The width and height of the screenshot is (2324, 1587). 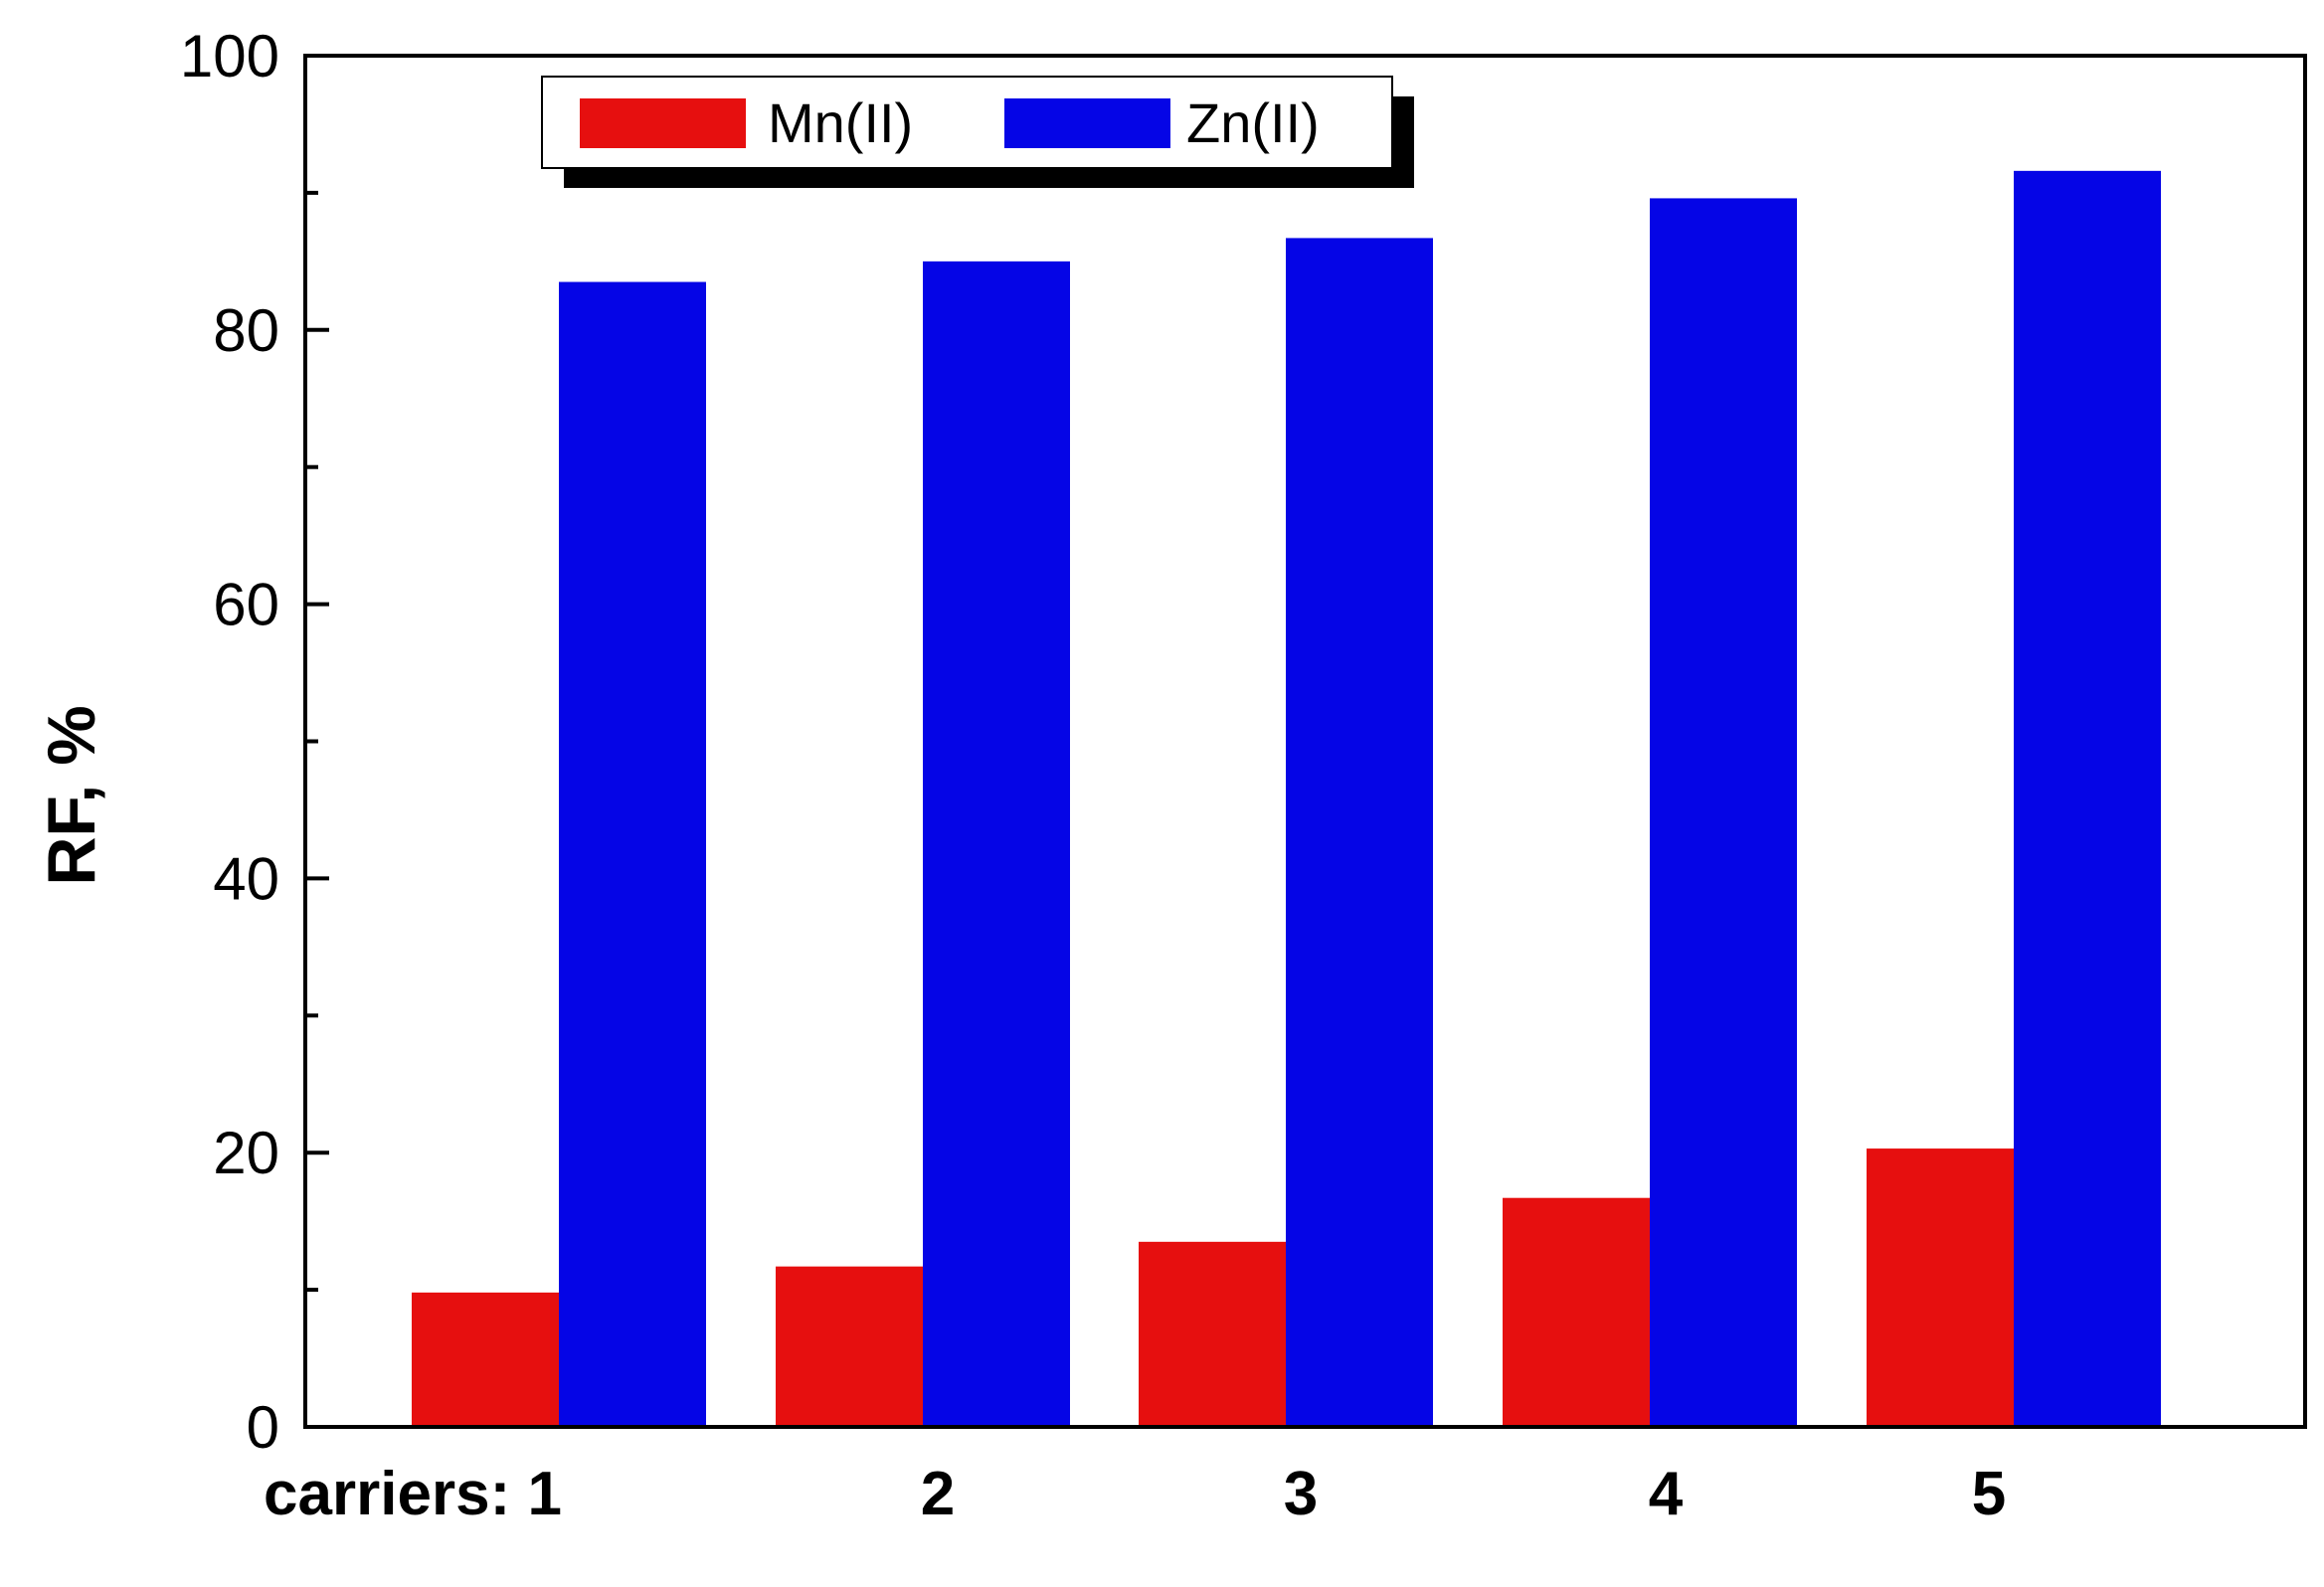 What do you see at coordinates (246, 1153) in the screenshot?
I see `y-tick-label: 20` at bounding box center [246, 1153].